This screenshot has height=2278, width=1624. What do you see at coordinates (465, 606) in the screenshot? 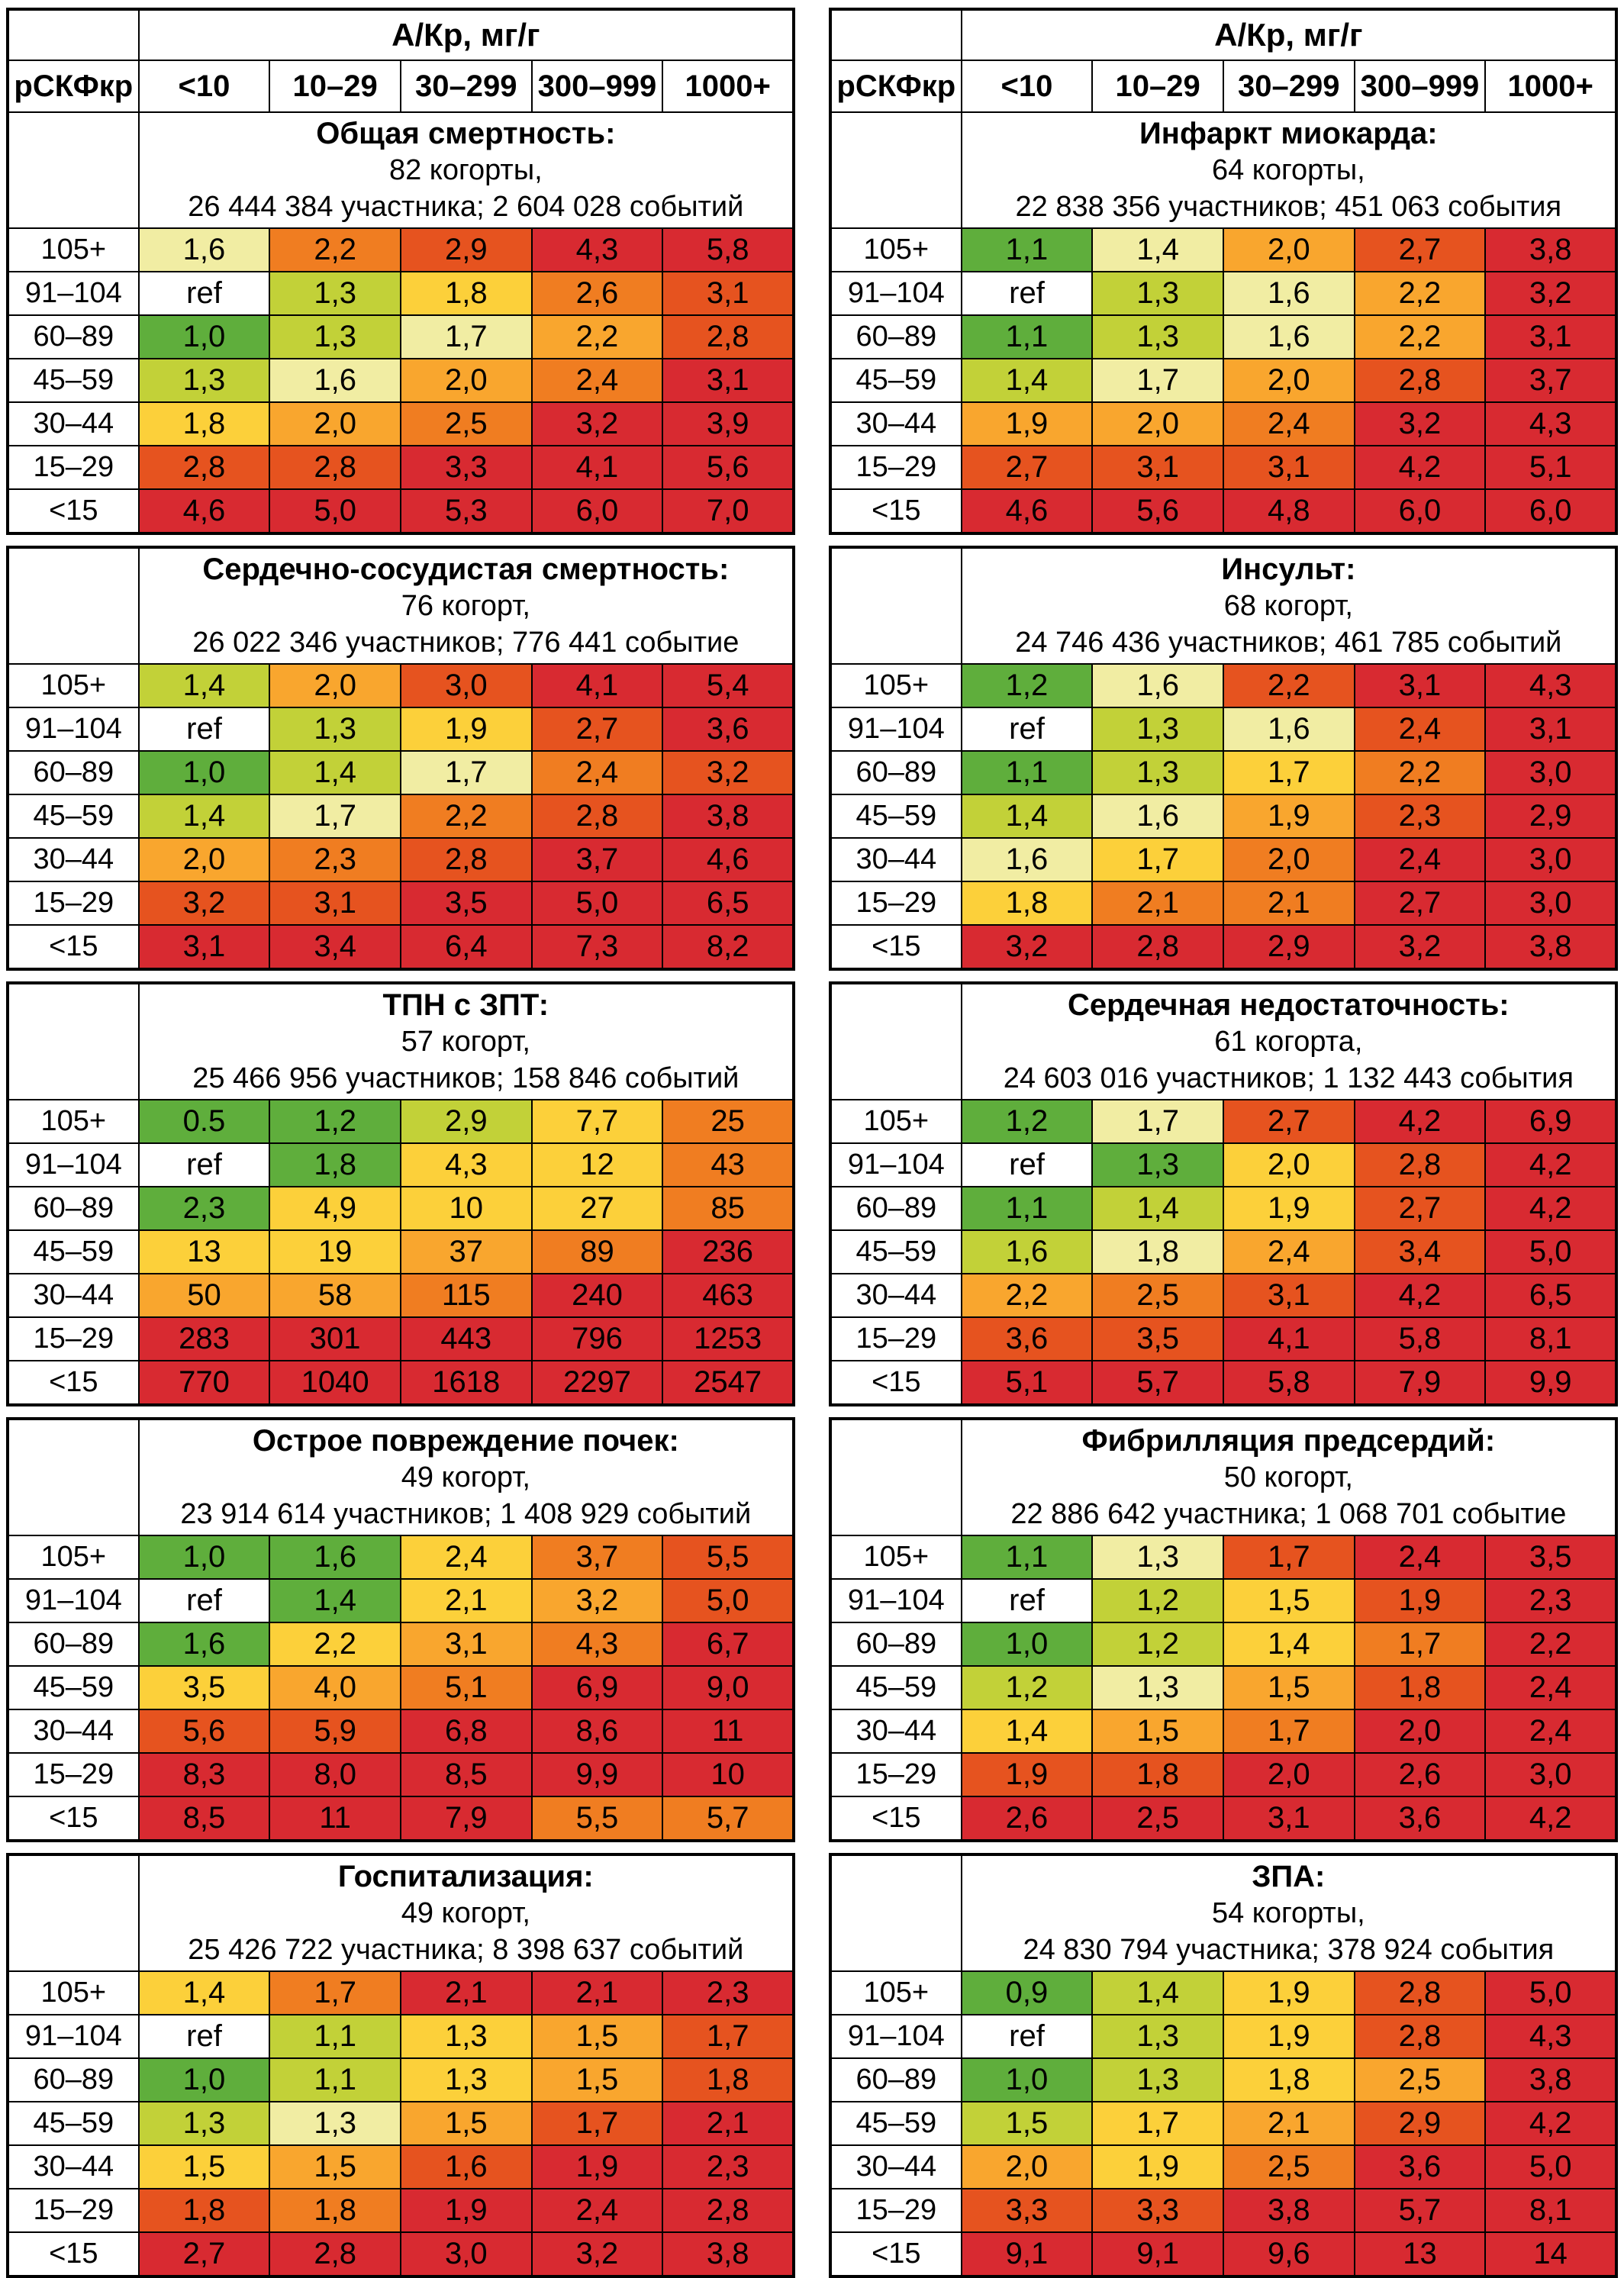
I see `cohorts-line: 76 когорт,` at bounding box center [465, 606].